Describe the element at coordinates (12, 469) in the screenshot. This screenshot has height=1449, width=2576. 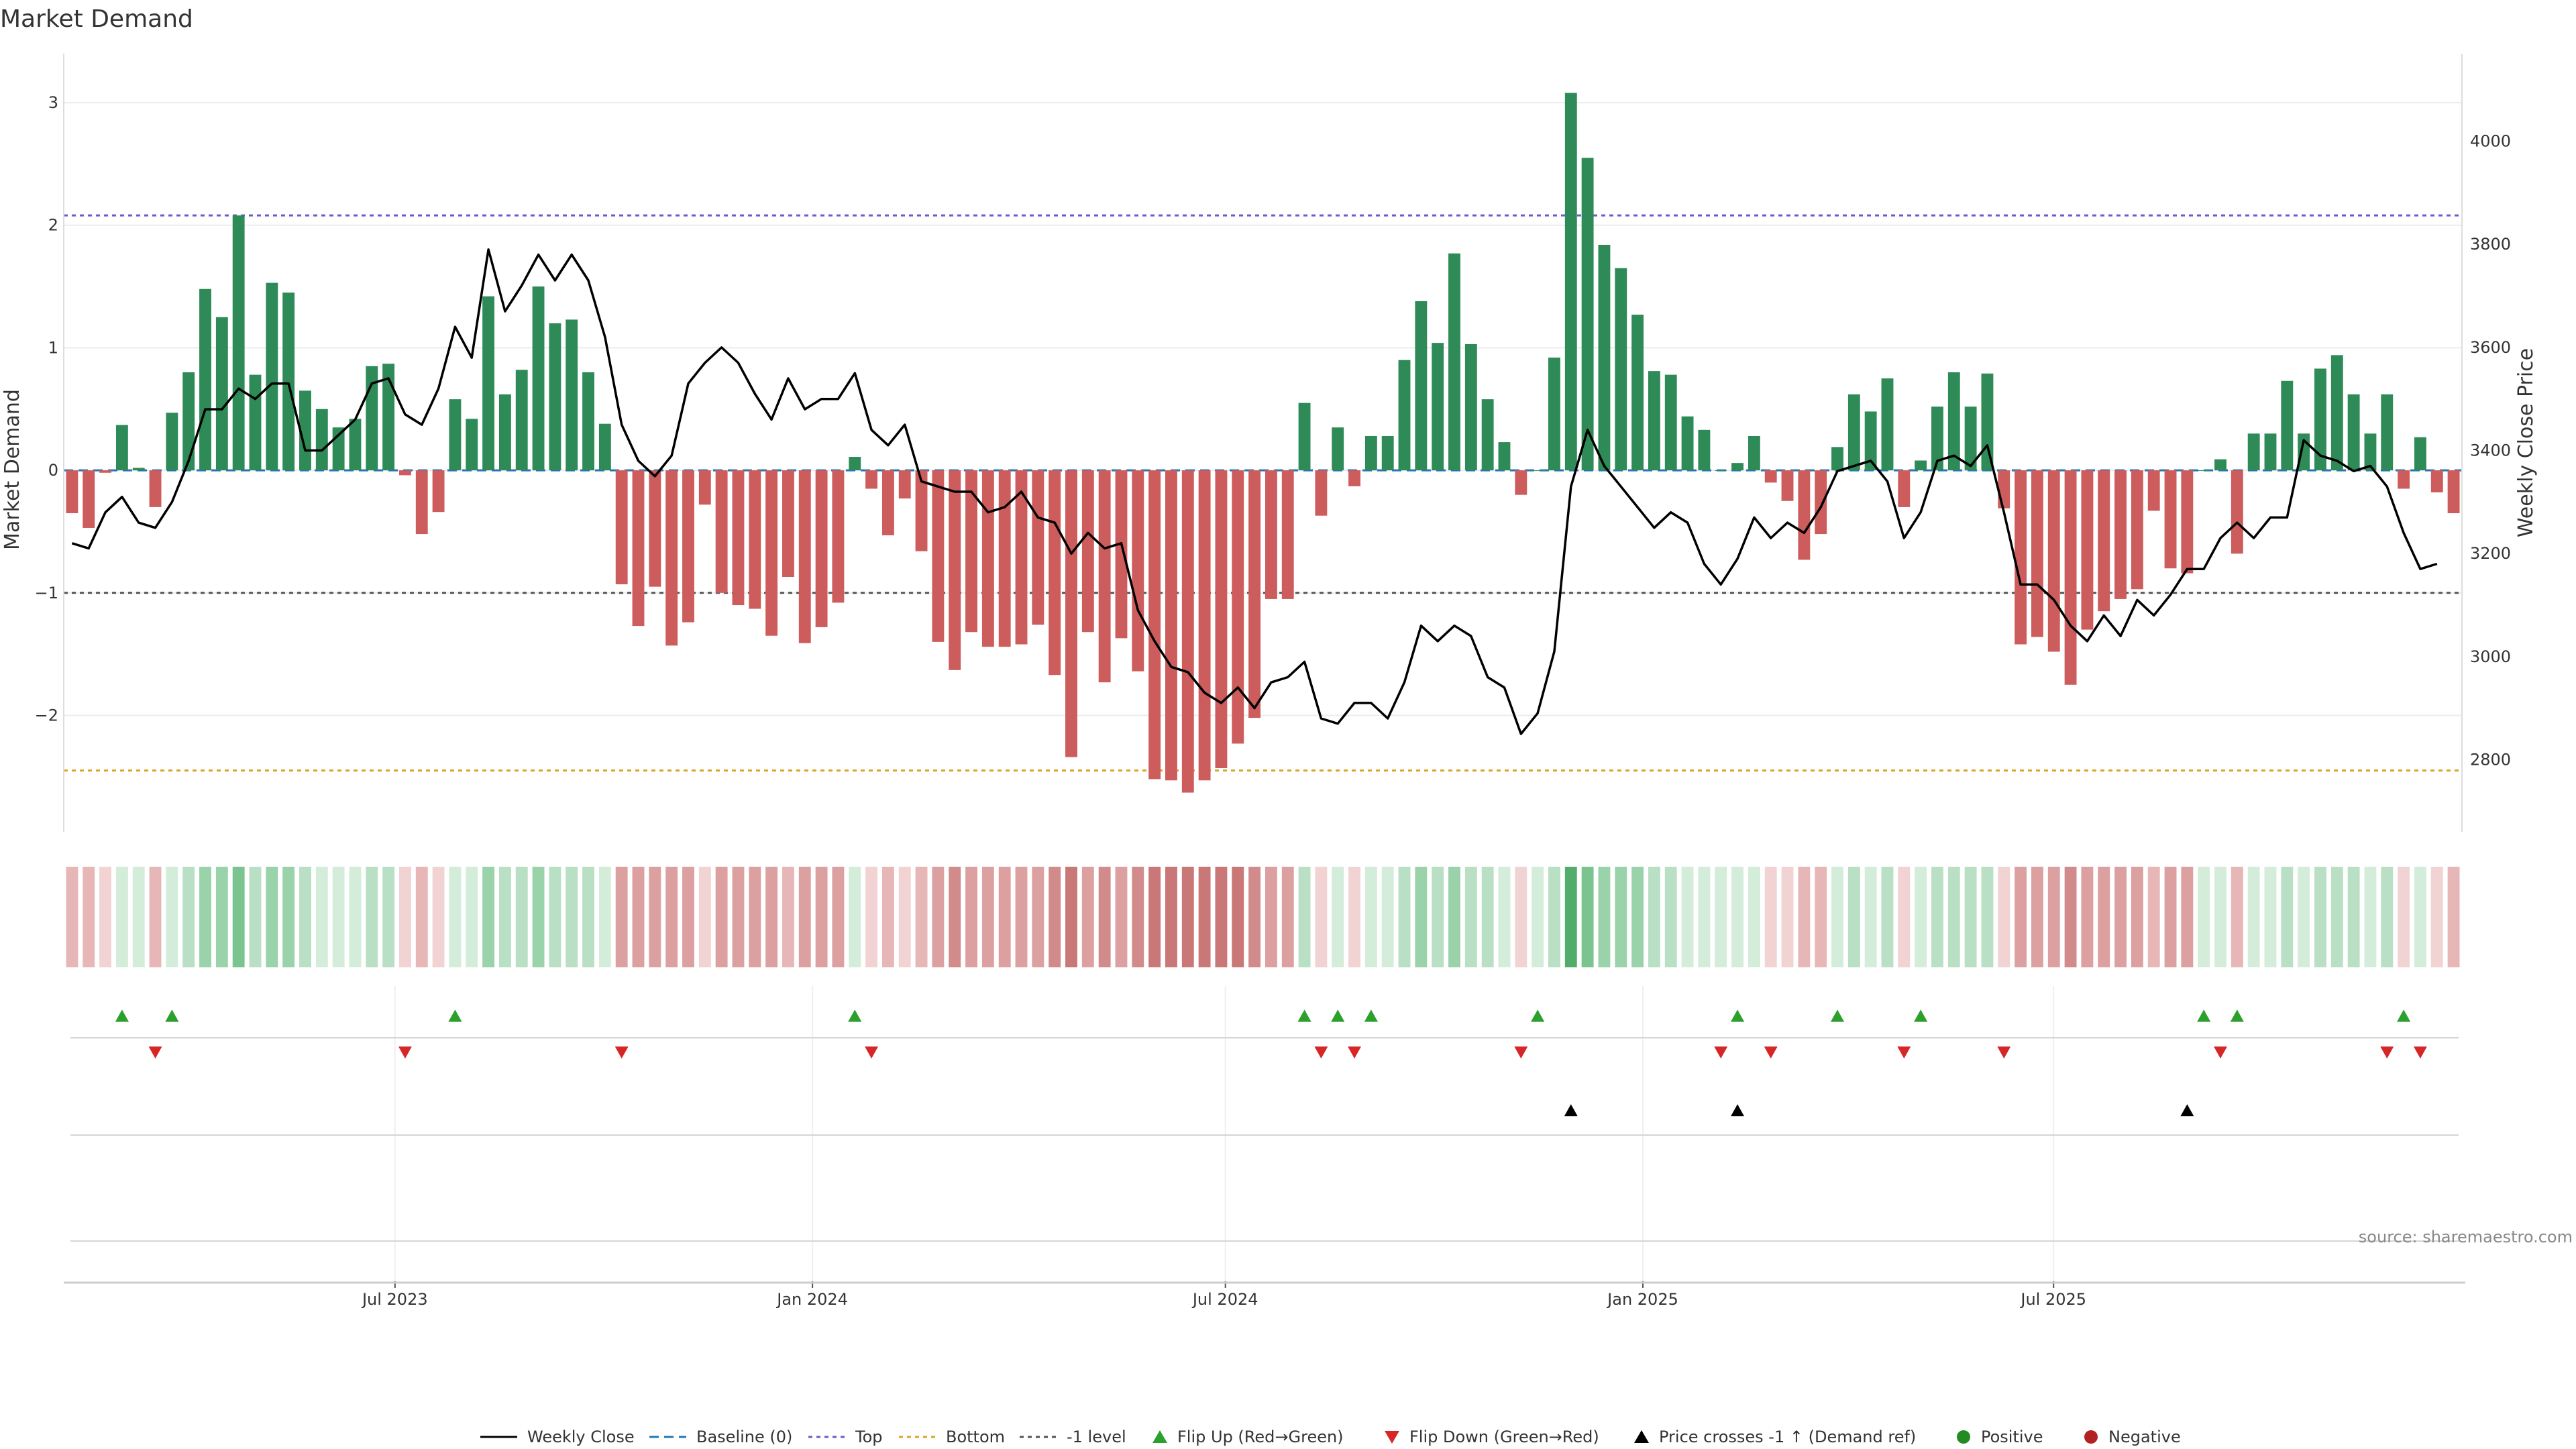
I see `left-axis-title: Market Demand` at that location.